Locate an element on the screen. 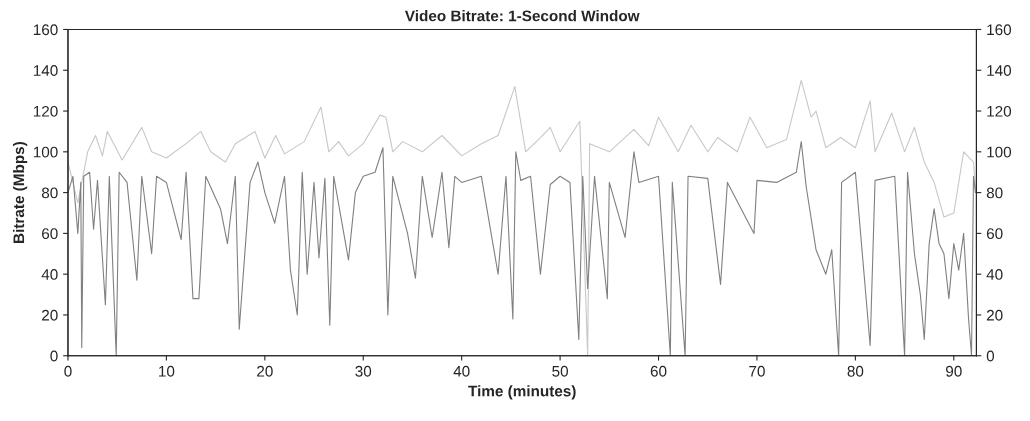 Image resolution: width=1030 pixels, height=421 pixels. x-tick-label: 50 is located at coordinates (560, 371).